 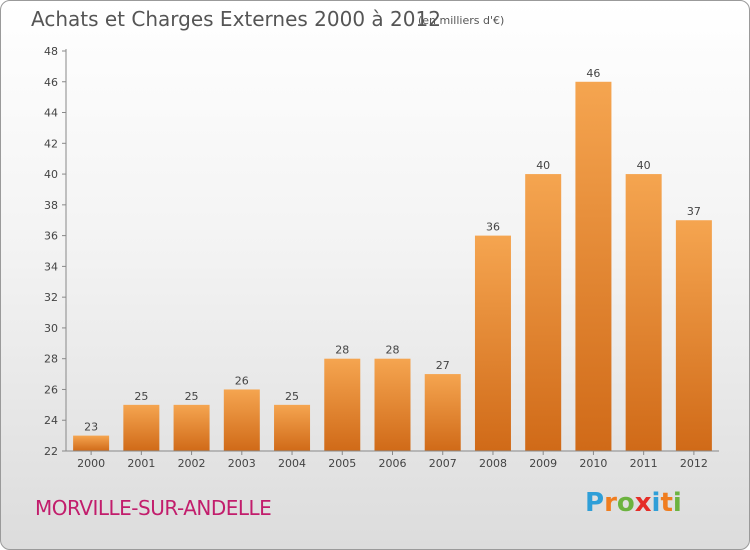 What do you see at coordinates (694, 463) in the screenshot?
I see `x-tick-label: 2012` at bounding box center [694, 463].